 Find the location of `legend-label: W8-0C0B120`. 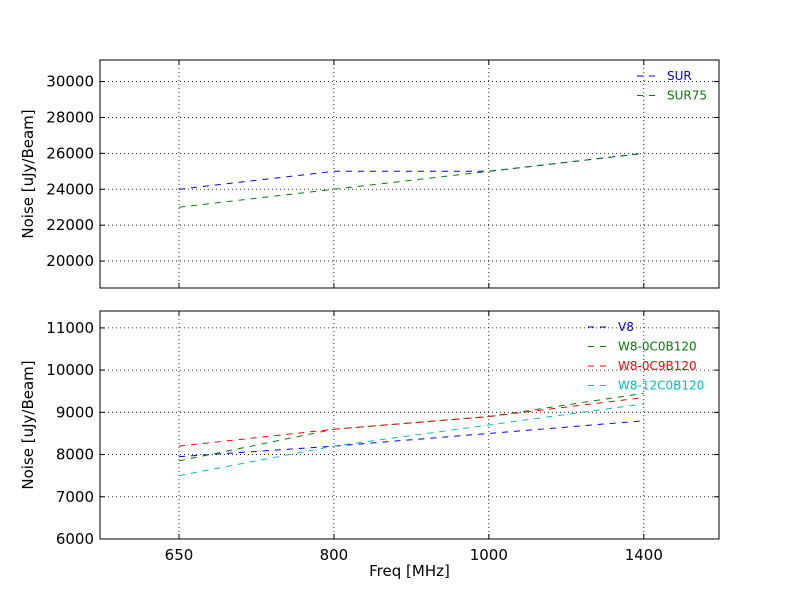

legend-label: W8-0C0B120 is located at coordinates (657, 347).